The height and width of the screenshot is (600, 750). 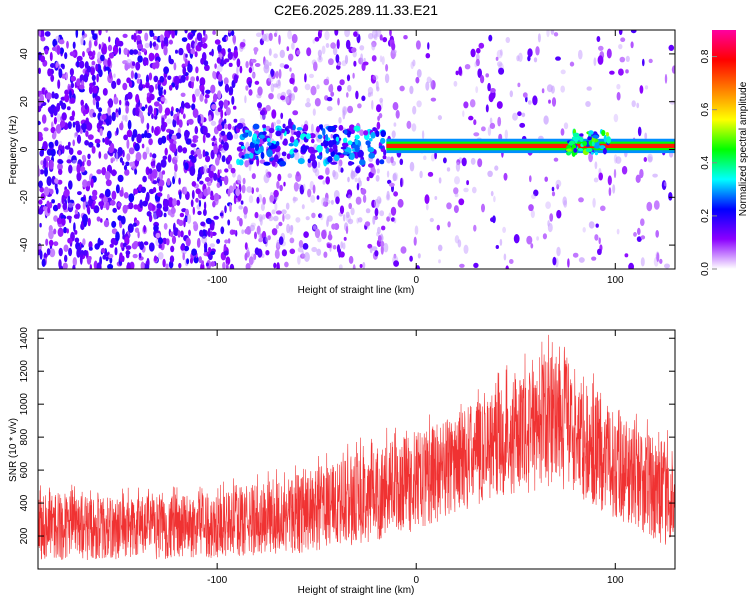 I want to click on y-tick-label: -40, so click(x=24, y=244).